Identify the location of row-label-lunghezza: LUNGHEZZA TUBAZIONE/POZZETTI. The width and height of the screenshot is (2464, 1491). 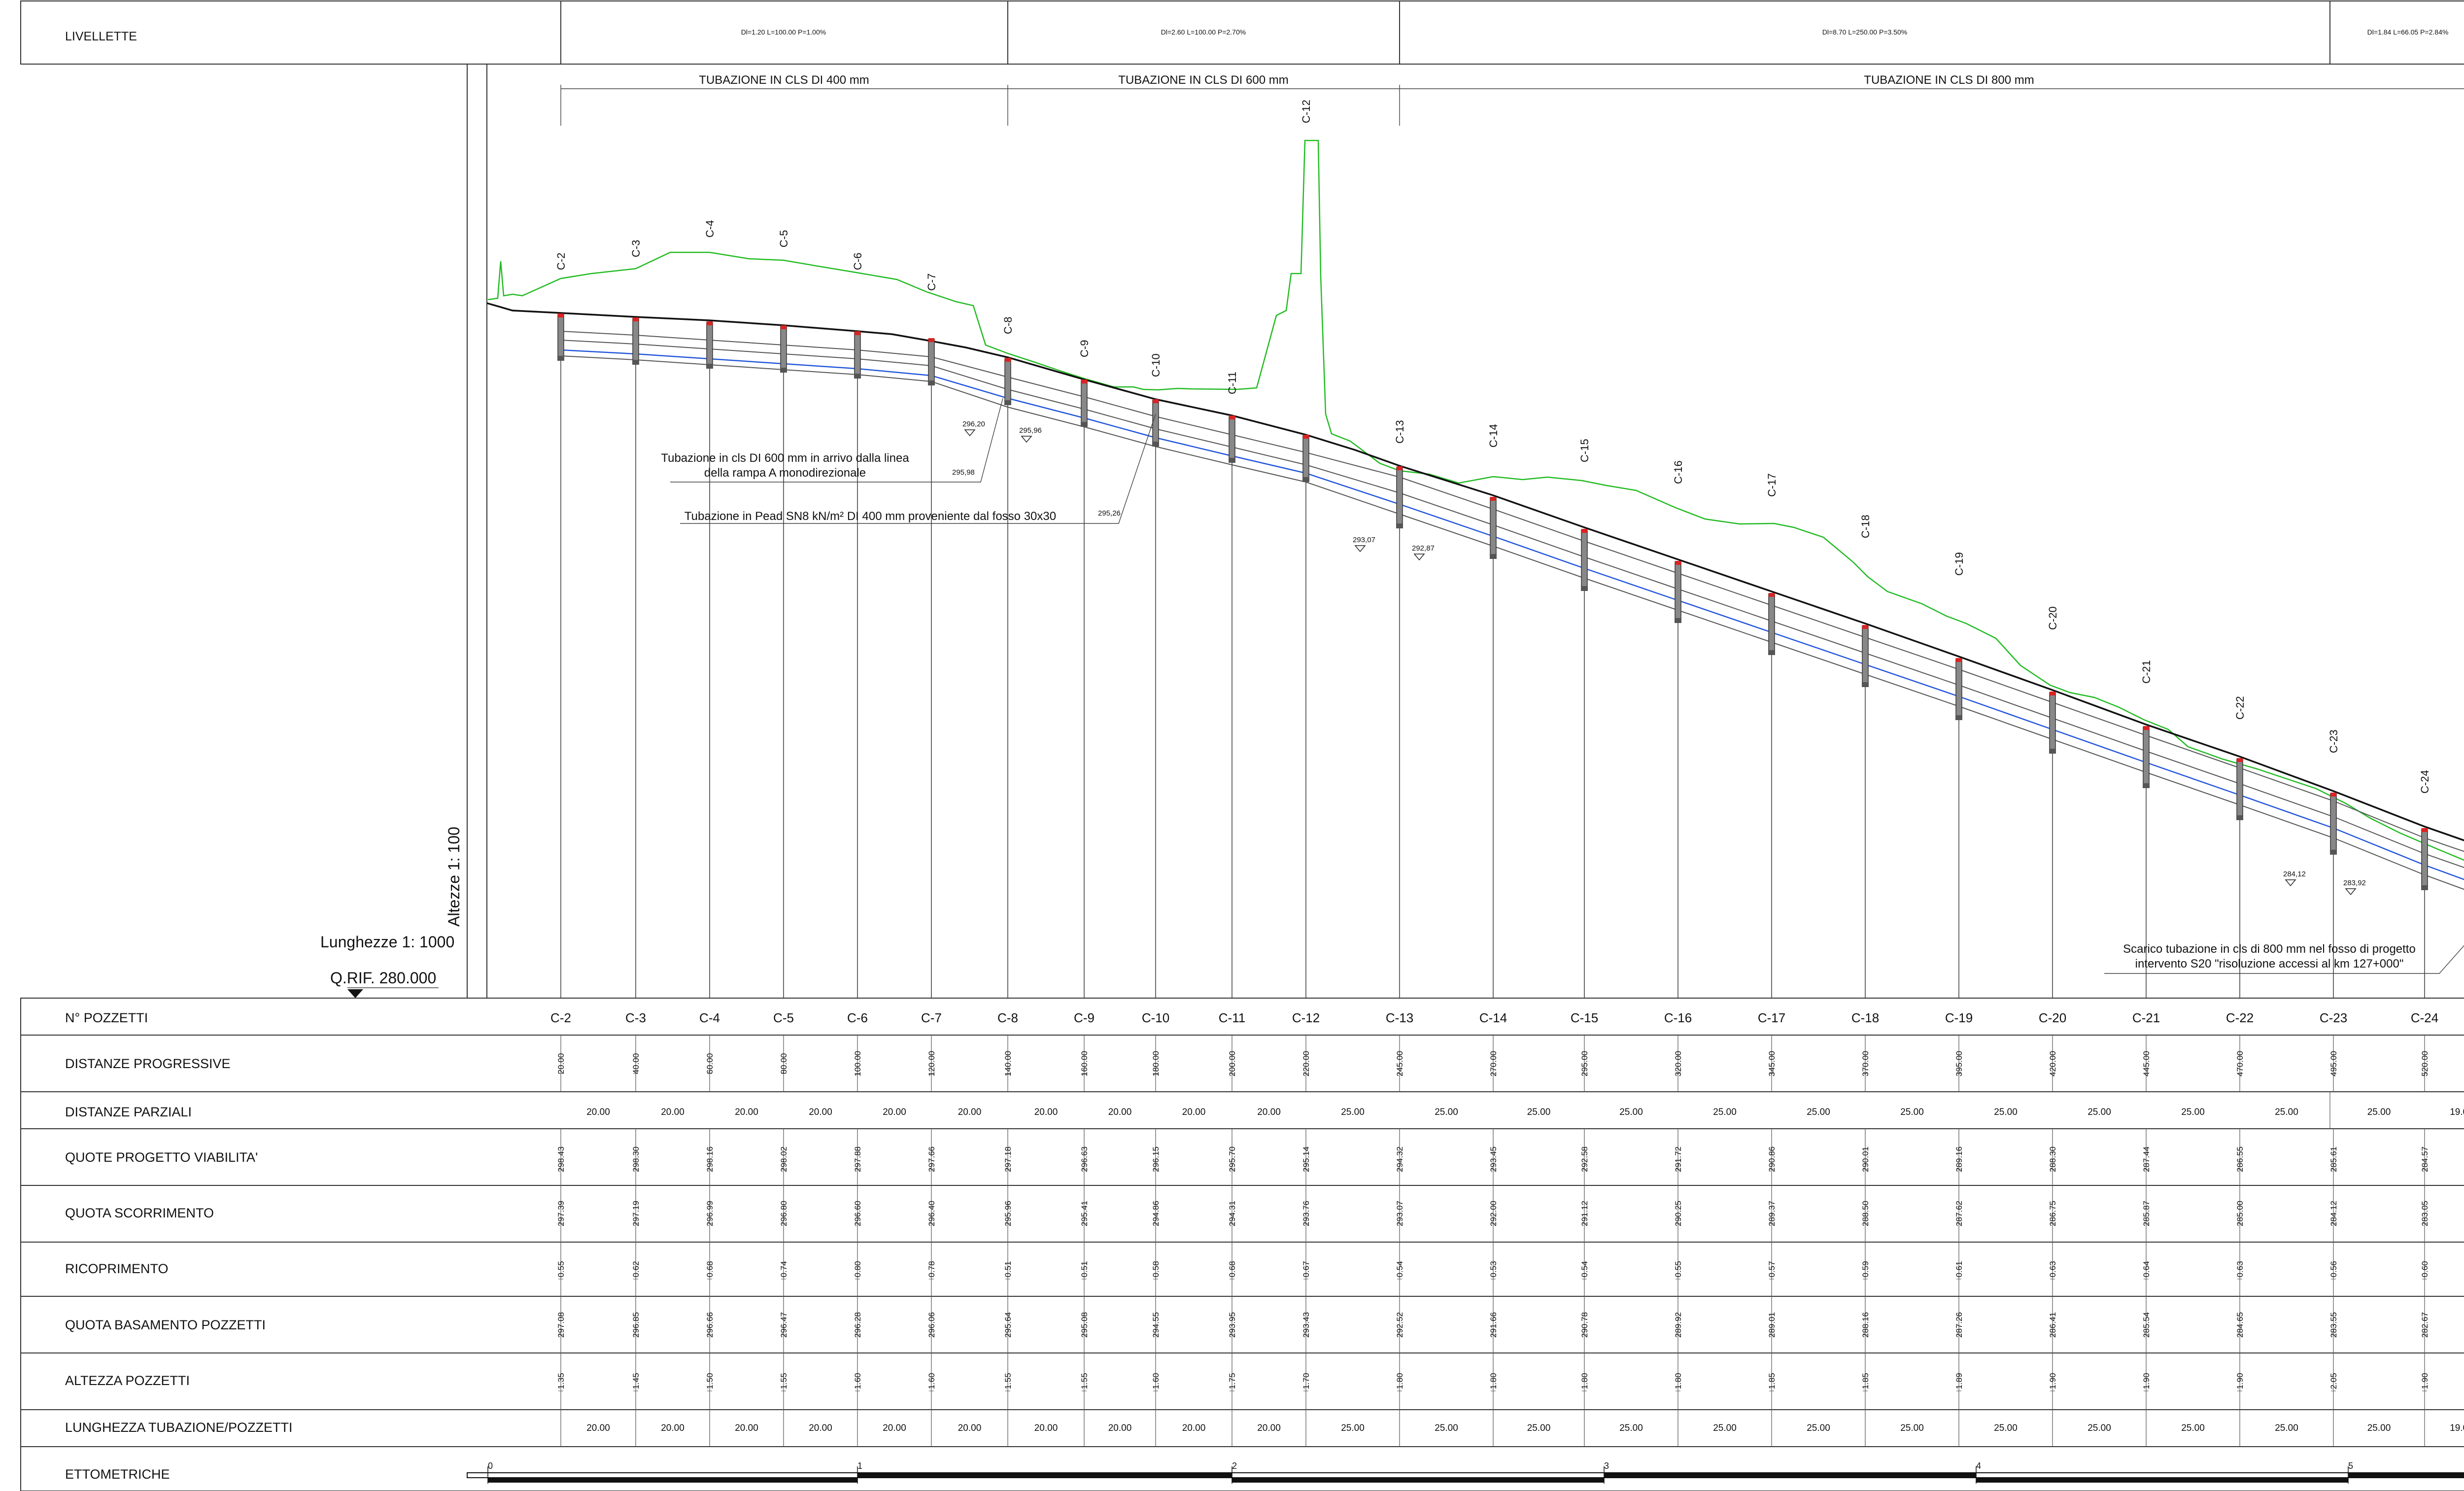
(179, 1427).